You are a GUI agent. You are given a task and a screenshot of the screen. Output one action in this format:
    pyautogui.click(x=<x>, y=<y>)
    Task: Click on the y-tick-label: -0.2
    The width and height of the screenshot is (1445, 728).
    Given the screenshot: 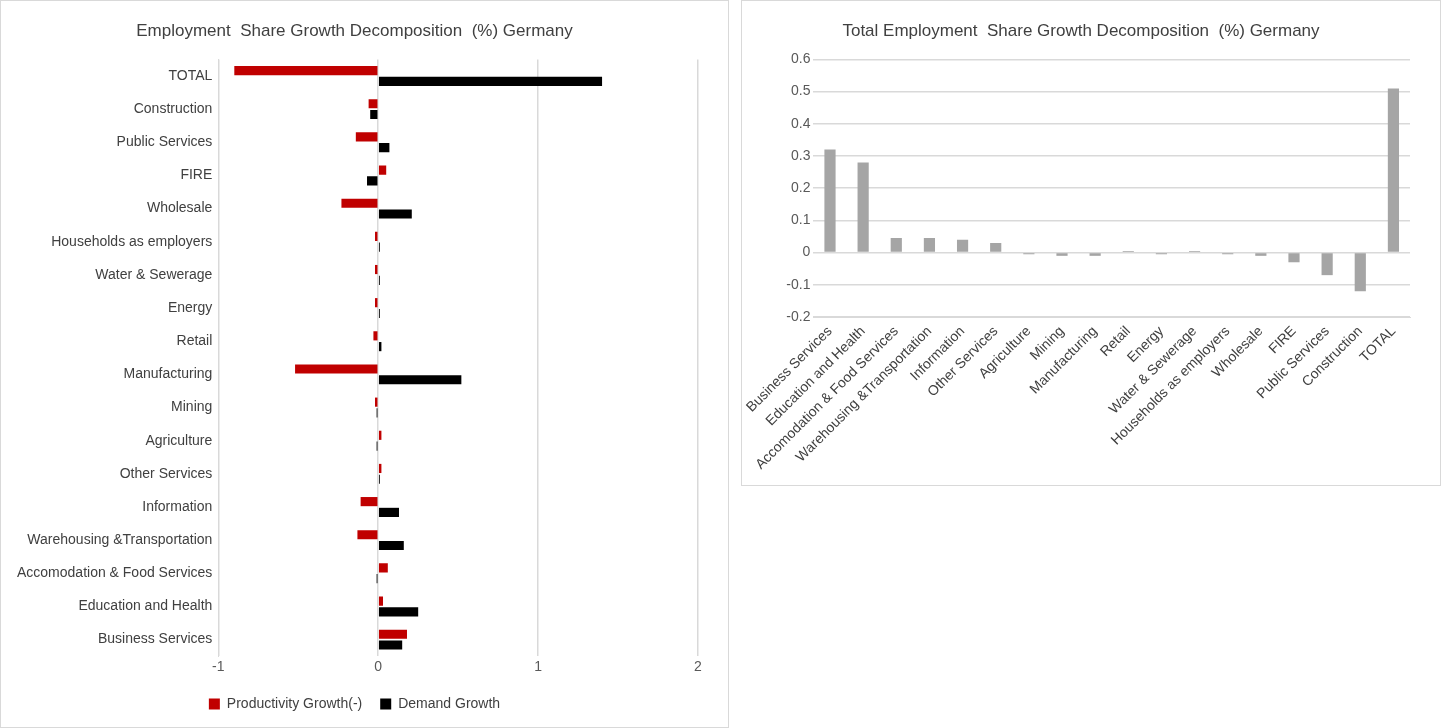 What is the action you would take?
    pyautogui.click(x=798, y=315)
    